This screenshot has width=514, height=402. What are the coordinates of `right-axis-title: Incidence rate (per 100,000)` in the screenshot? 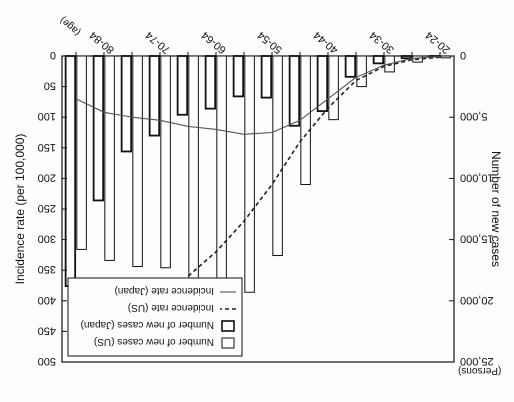 It's located at (20, 209).